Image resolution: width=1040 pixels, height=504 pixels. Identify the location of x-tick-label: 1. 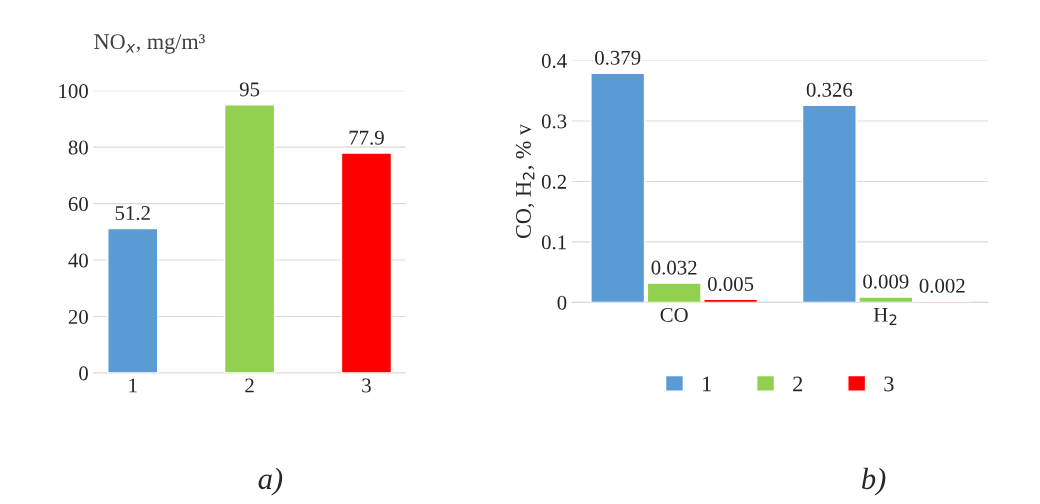
(133, 385).